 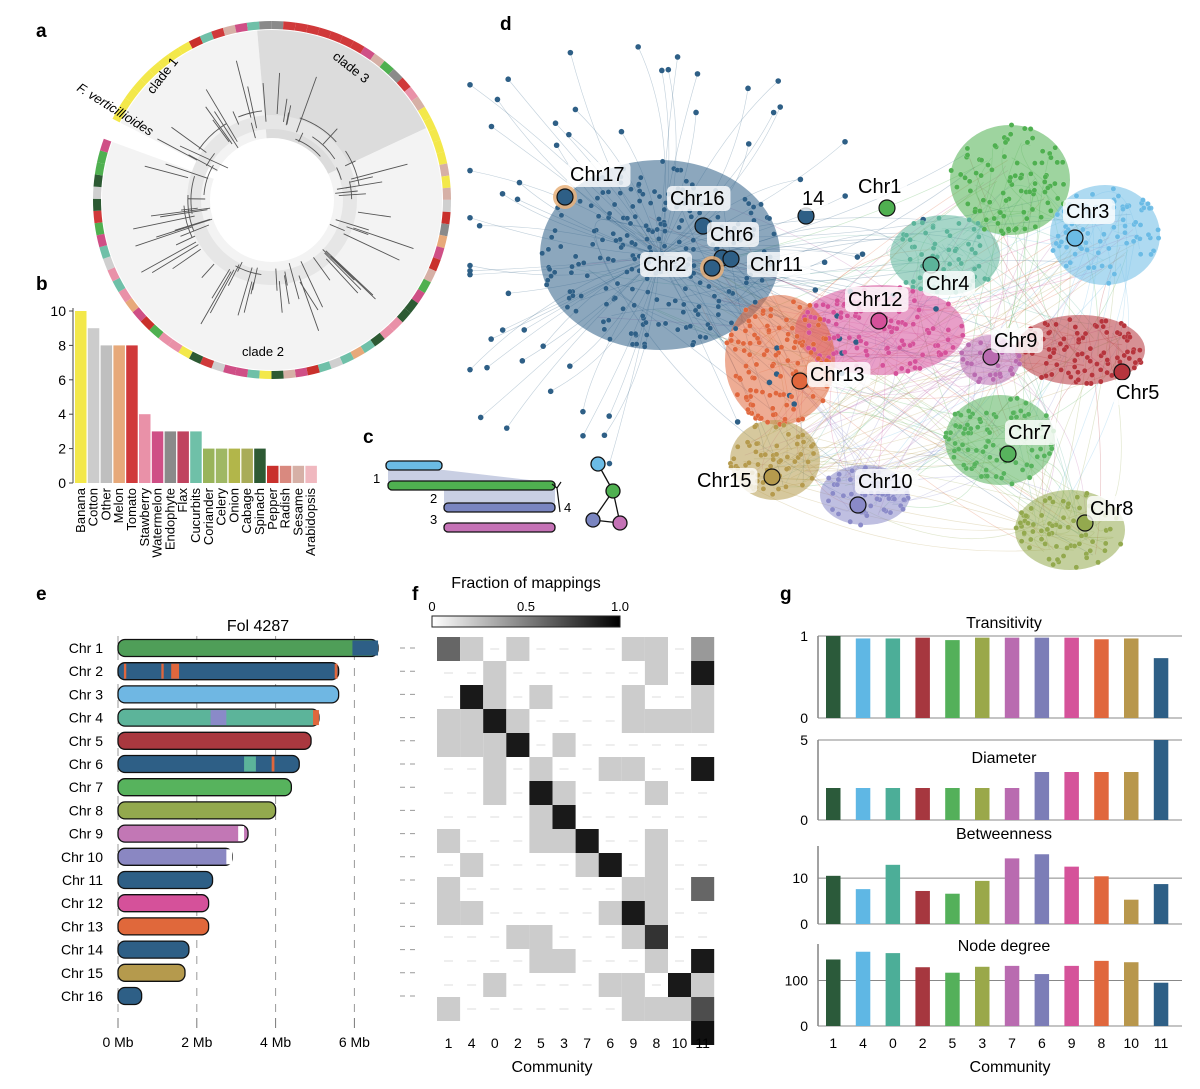 I want to click on b-category-label: Tomato, so click(x=131, y=509).